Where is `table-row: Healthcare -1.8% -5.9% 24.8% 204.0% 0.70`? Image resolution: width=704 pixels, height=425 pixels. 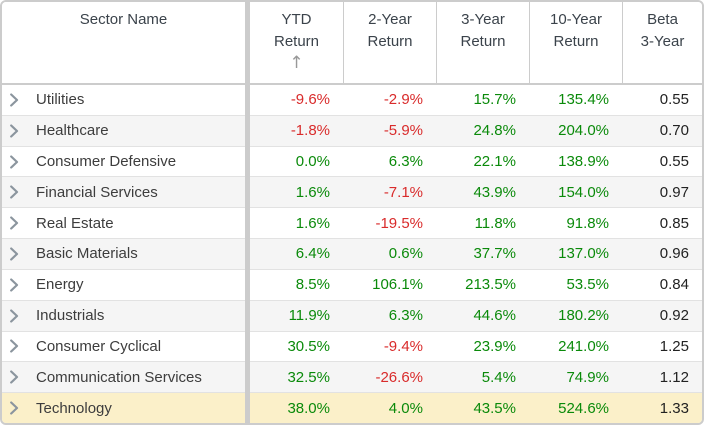 table-row: Healthcare -1.8% -5.9% 24.8% 204.0% 0.70 is located at coordinates (352, 130).